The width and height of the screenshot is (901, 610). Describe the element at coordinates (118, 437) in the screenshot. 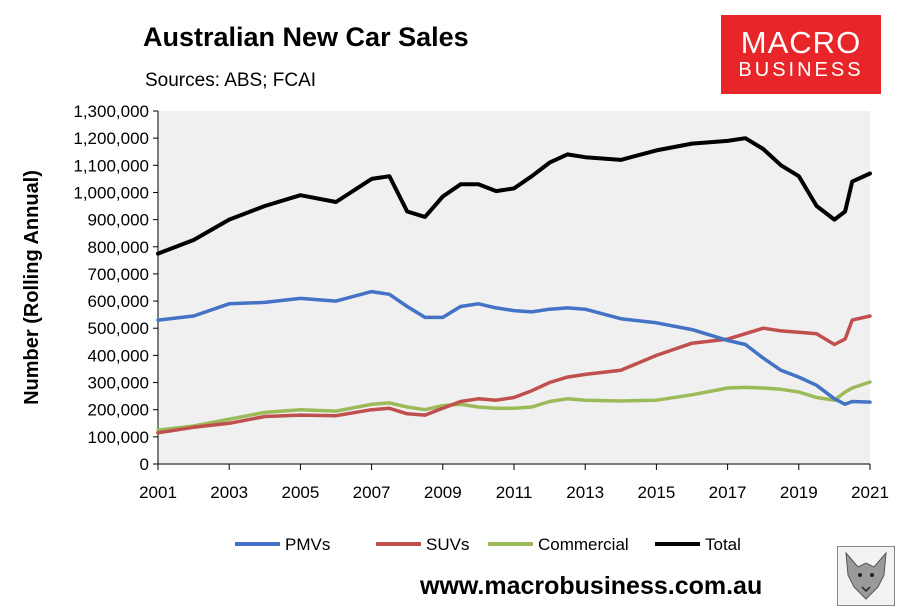

I see `y-tick-label: 100,000` at that location.